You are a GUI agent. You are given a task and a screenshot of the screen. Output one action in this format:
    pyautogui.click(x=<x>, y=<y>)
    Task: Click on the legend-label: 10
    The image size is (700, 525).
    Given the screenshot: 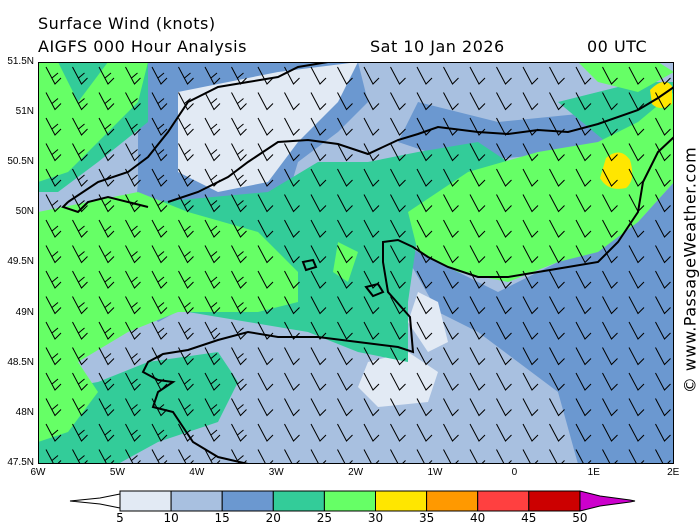 What is the action you would take?
    pyautogui.click(x=171, y=518)
    